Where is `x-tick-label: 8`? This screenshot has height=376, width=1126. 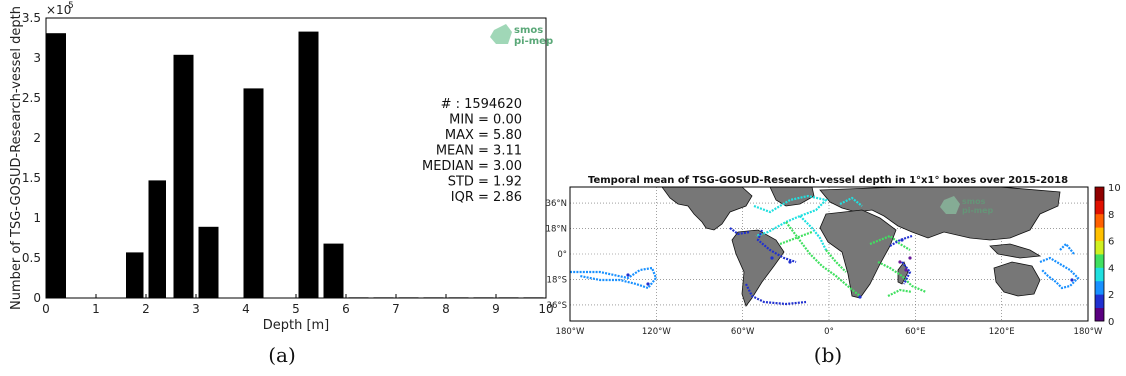
x-tick-label: 8 is located at coordinates (446, 309).